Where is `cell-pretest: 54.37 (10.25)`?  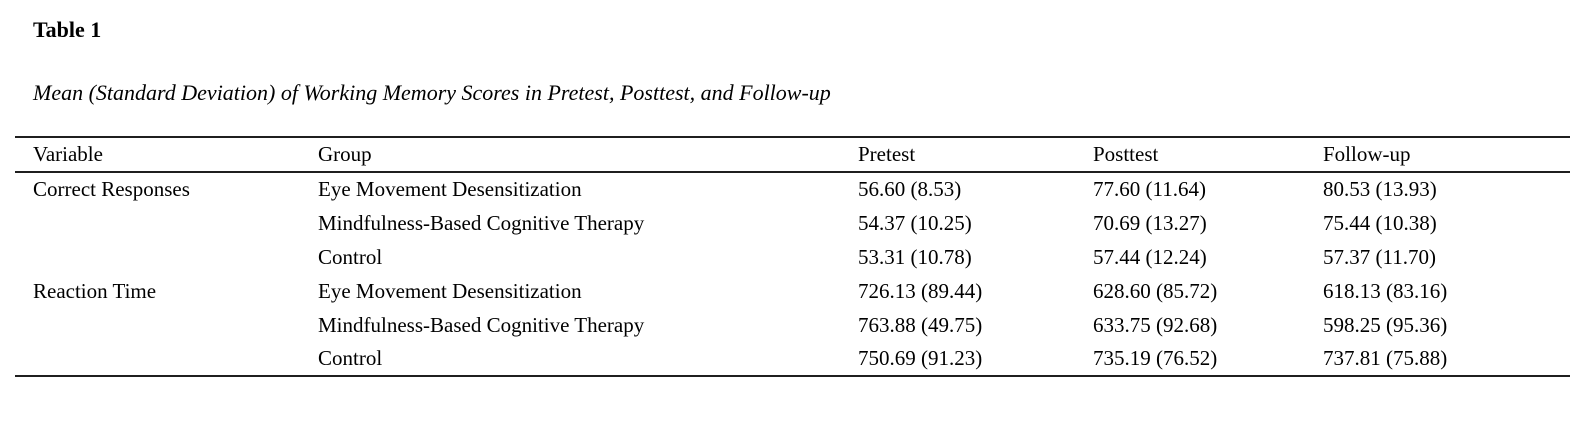
cell-pretest: 54.37 (10.25) is located at coordinates (915, 222).